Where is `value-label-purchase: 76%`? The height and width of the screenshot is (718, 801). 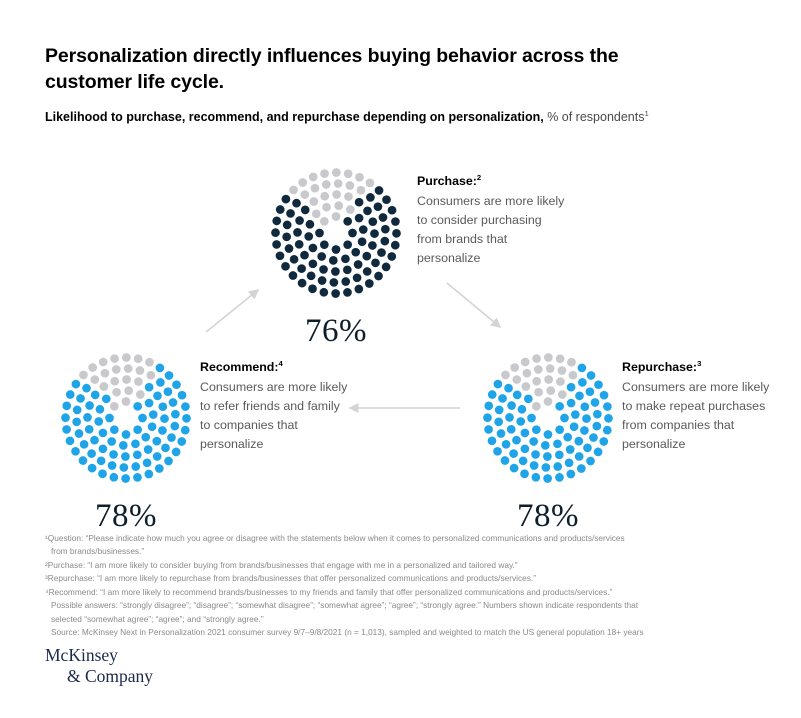 value-label-purchase: 76% is located at coordinates (336, 331).